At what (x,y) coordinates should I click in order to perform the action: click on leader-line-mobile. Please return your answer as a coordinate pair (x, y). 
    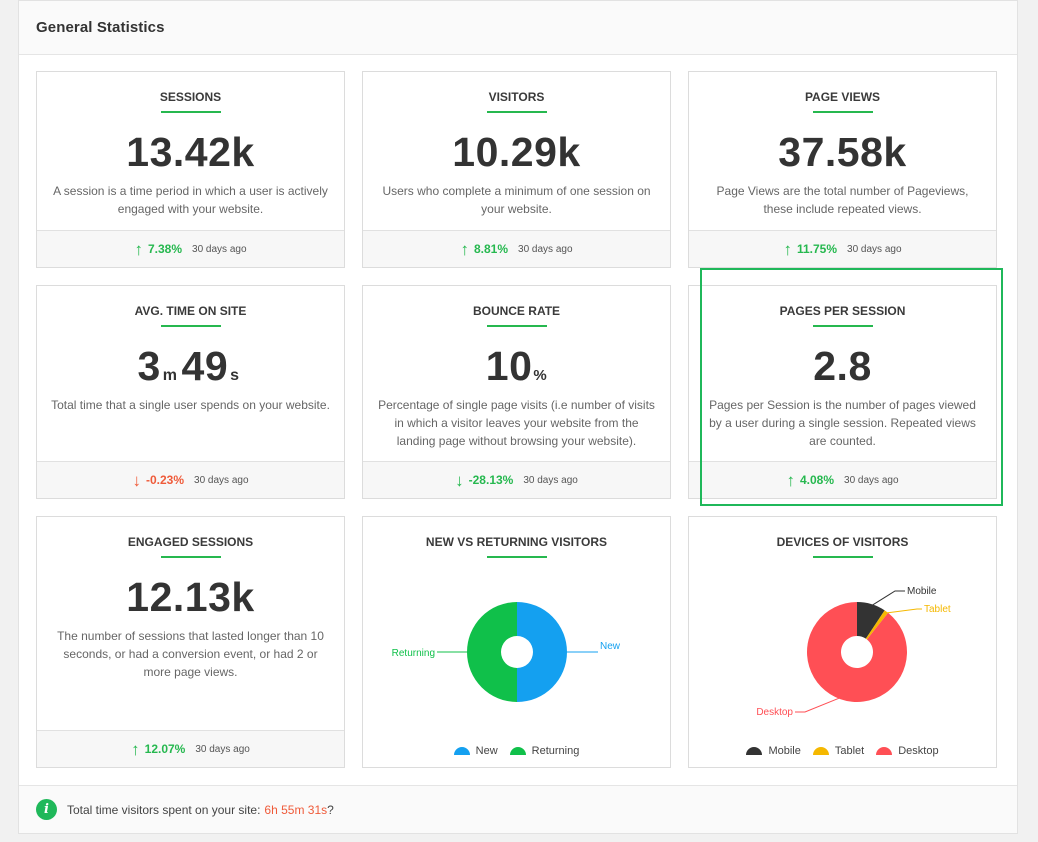
    Looking at the image, I should click on (887, 598).